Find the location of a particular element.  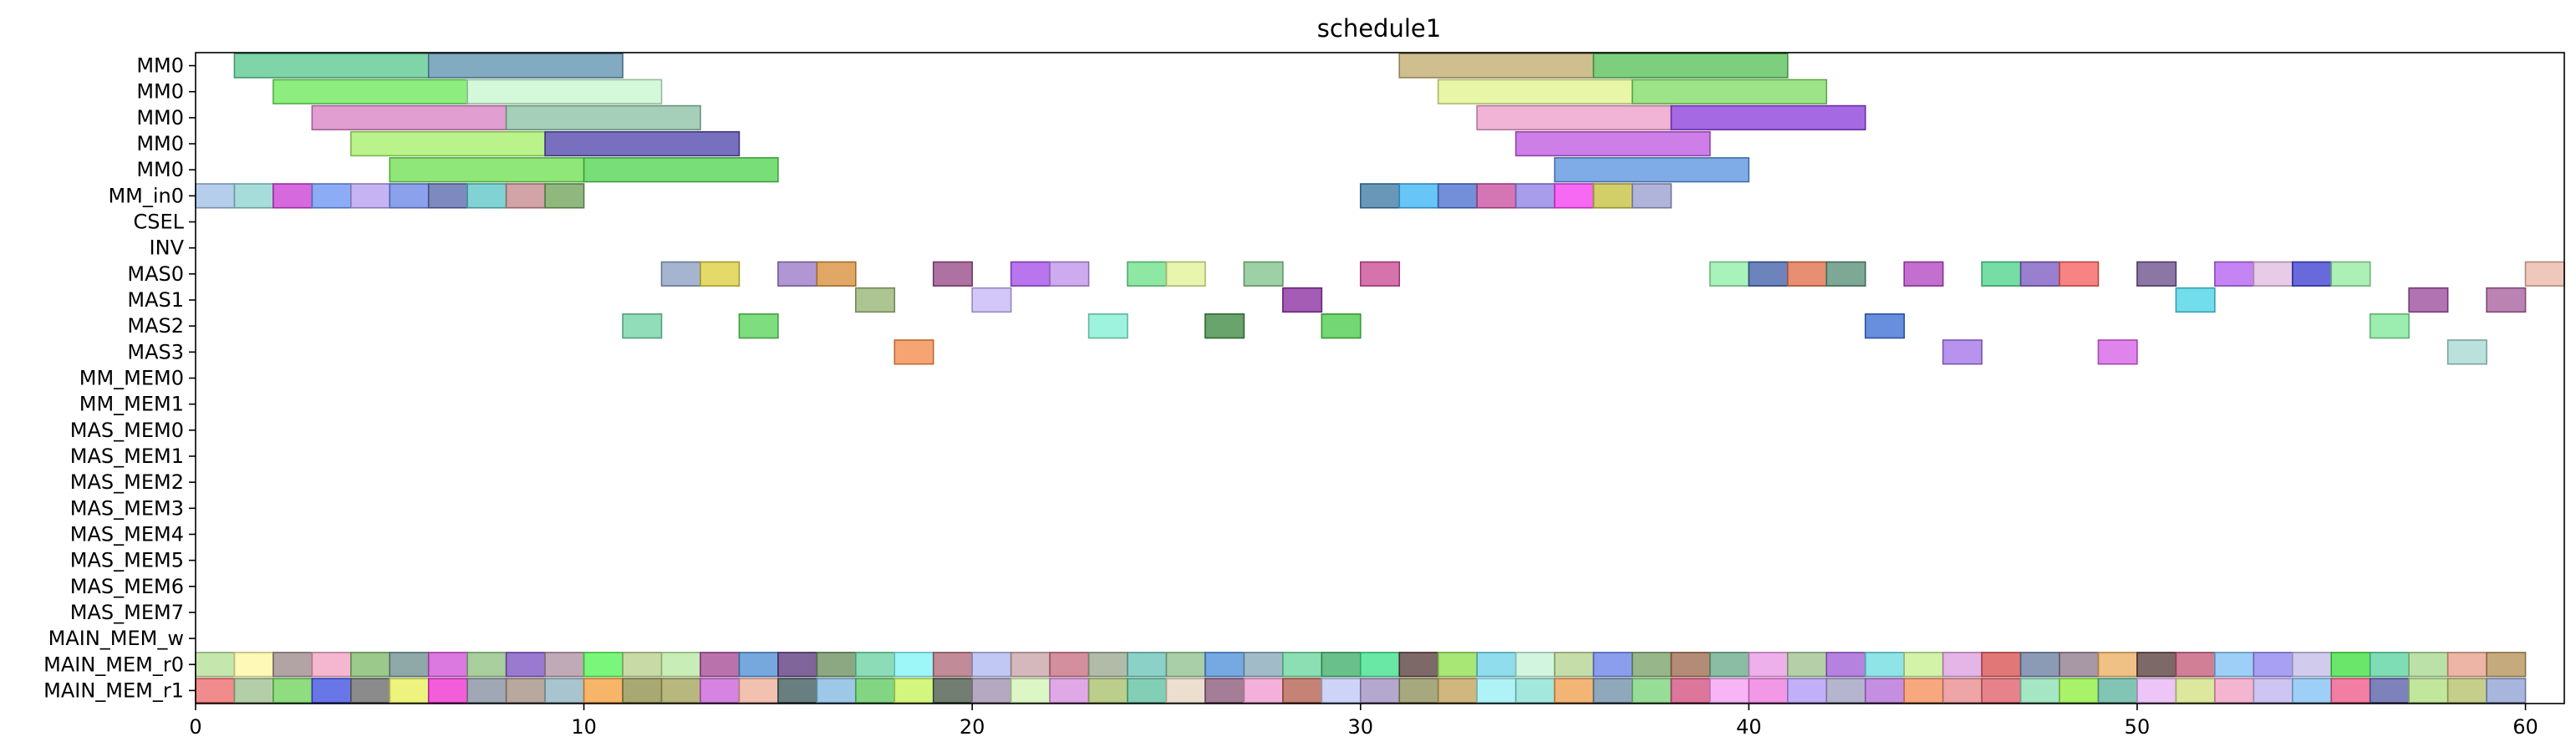

y-tick-label: MAS0 is located at coordinates (155, 274).